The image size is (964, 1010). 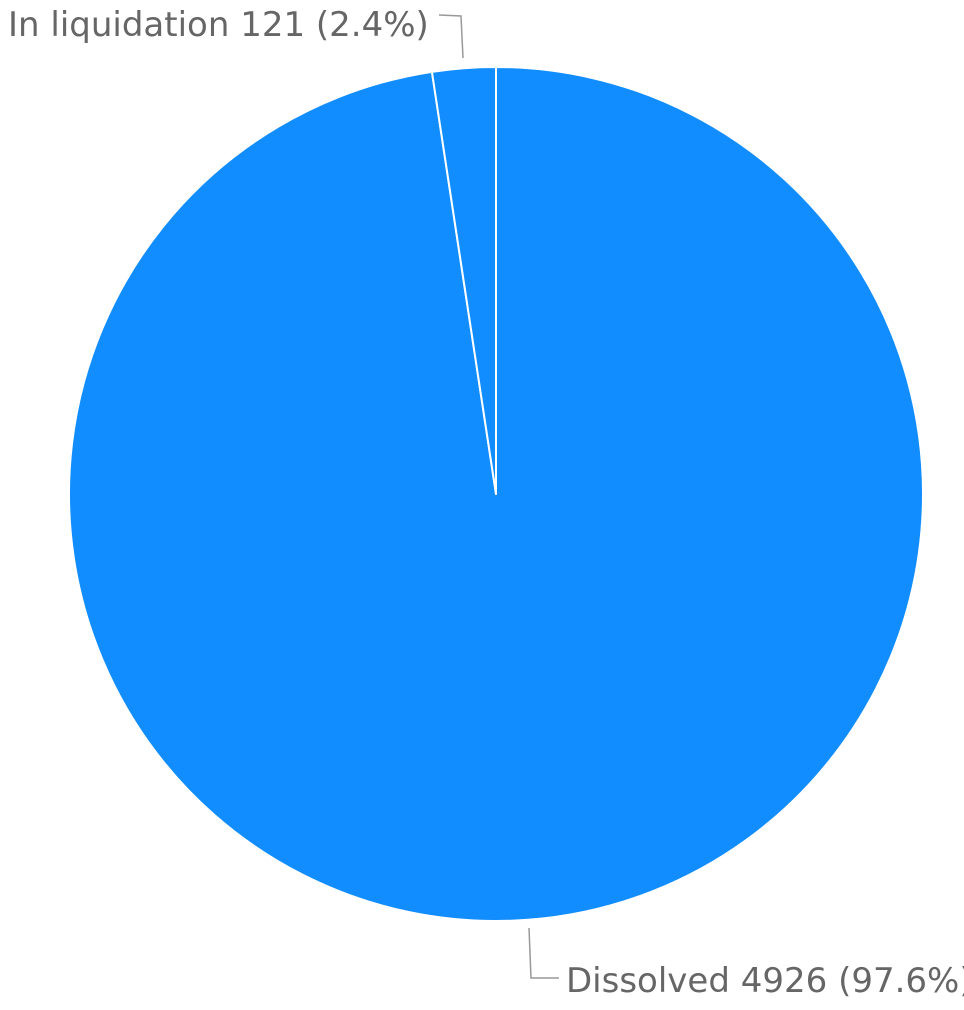 I want to click on leader-line-dissolved, so click(x=543, y=953).